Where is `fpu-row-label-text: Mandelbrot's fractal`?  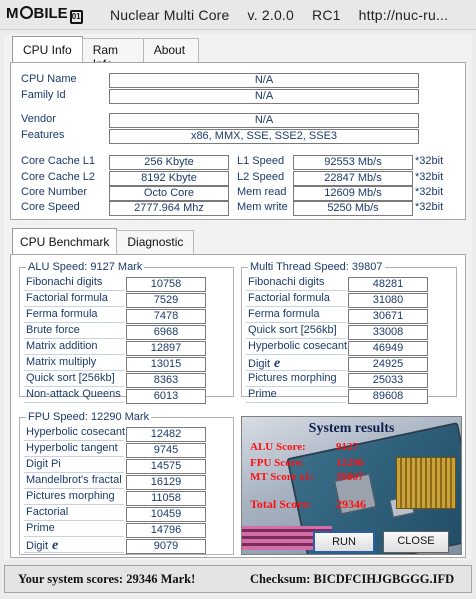
fpu-row-label-text: Mandelbrot's fractal is located at coordinates (74, 480).